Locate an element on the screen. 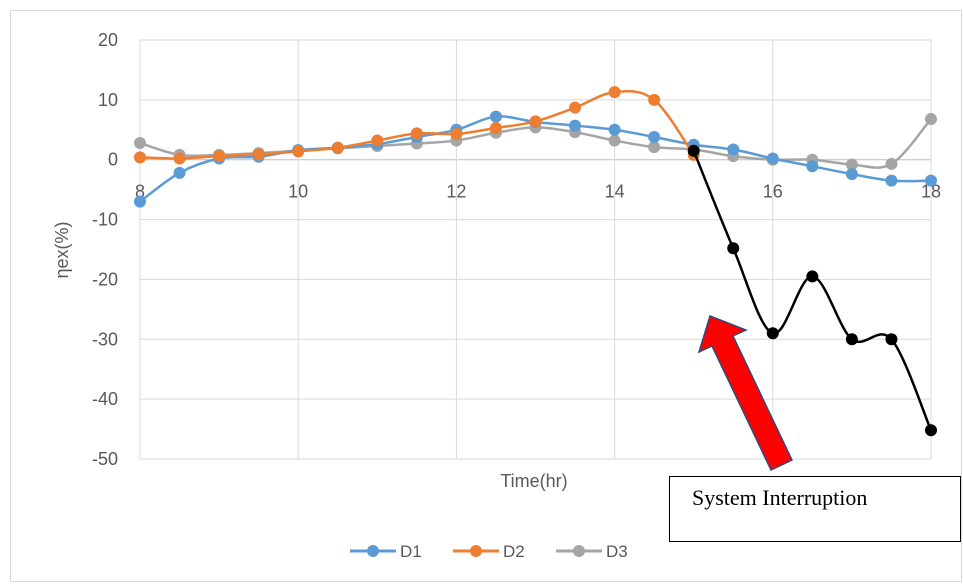 This screenshot has width=963, height=585. y-axis-title: ηex(%) is located at coordinates (62, 249).